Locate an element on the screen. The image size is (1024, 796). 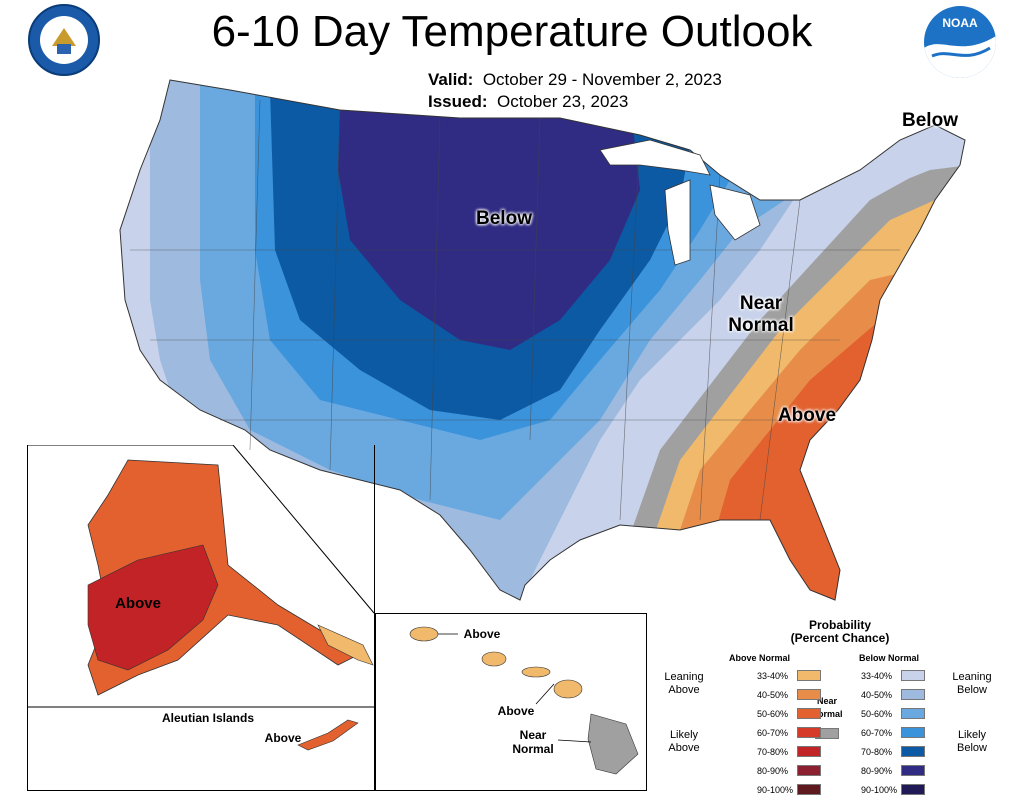
label-above-southeast: Above is located at coordinates (807, 415).